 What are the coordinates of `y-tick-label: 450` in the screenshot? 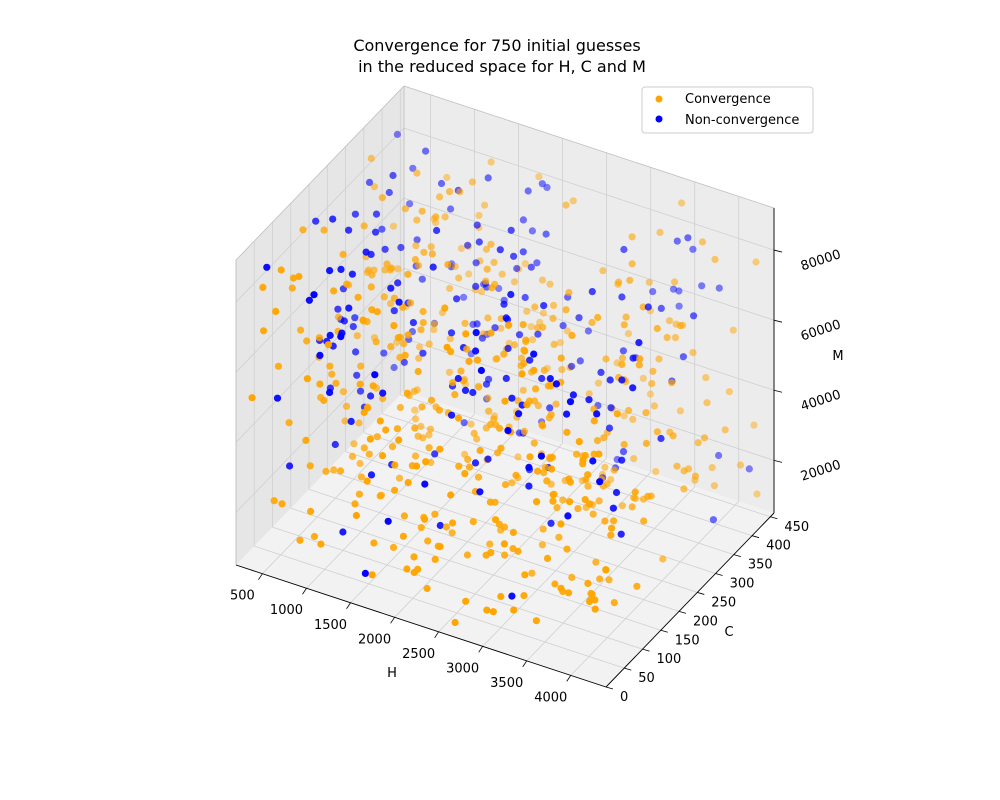 It's located at (796, 527).